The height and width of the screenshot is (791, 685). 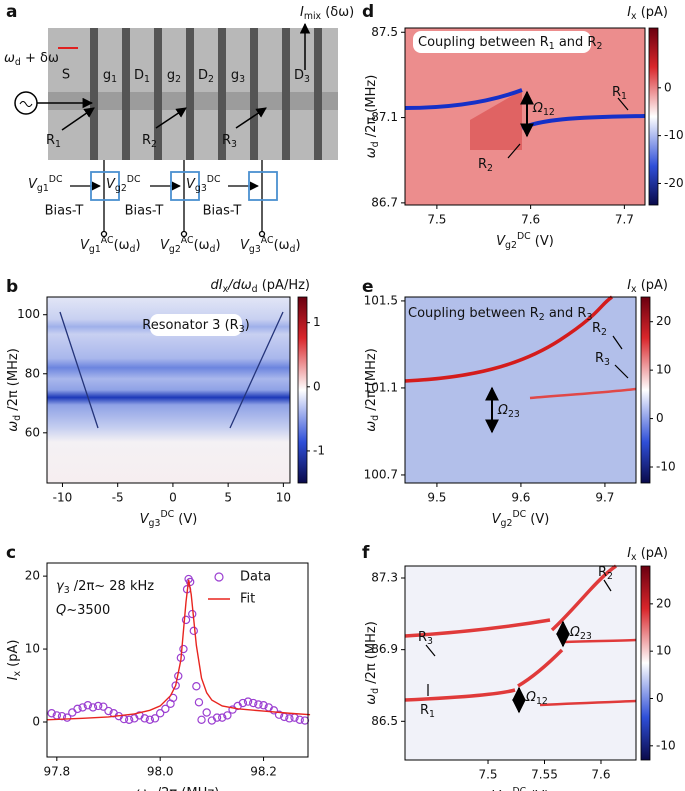 I want to click on resonator-label: R3, so click(x=229, y=141).